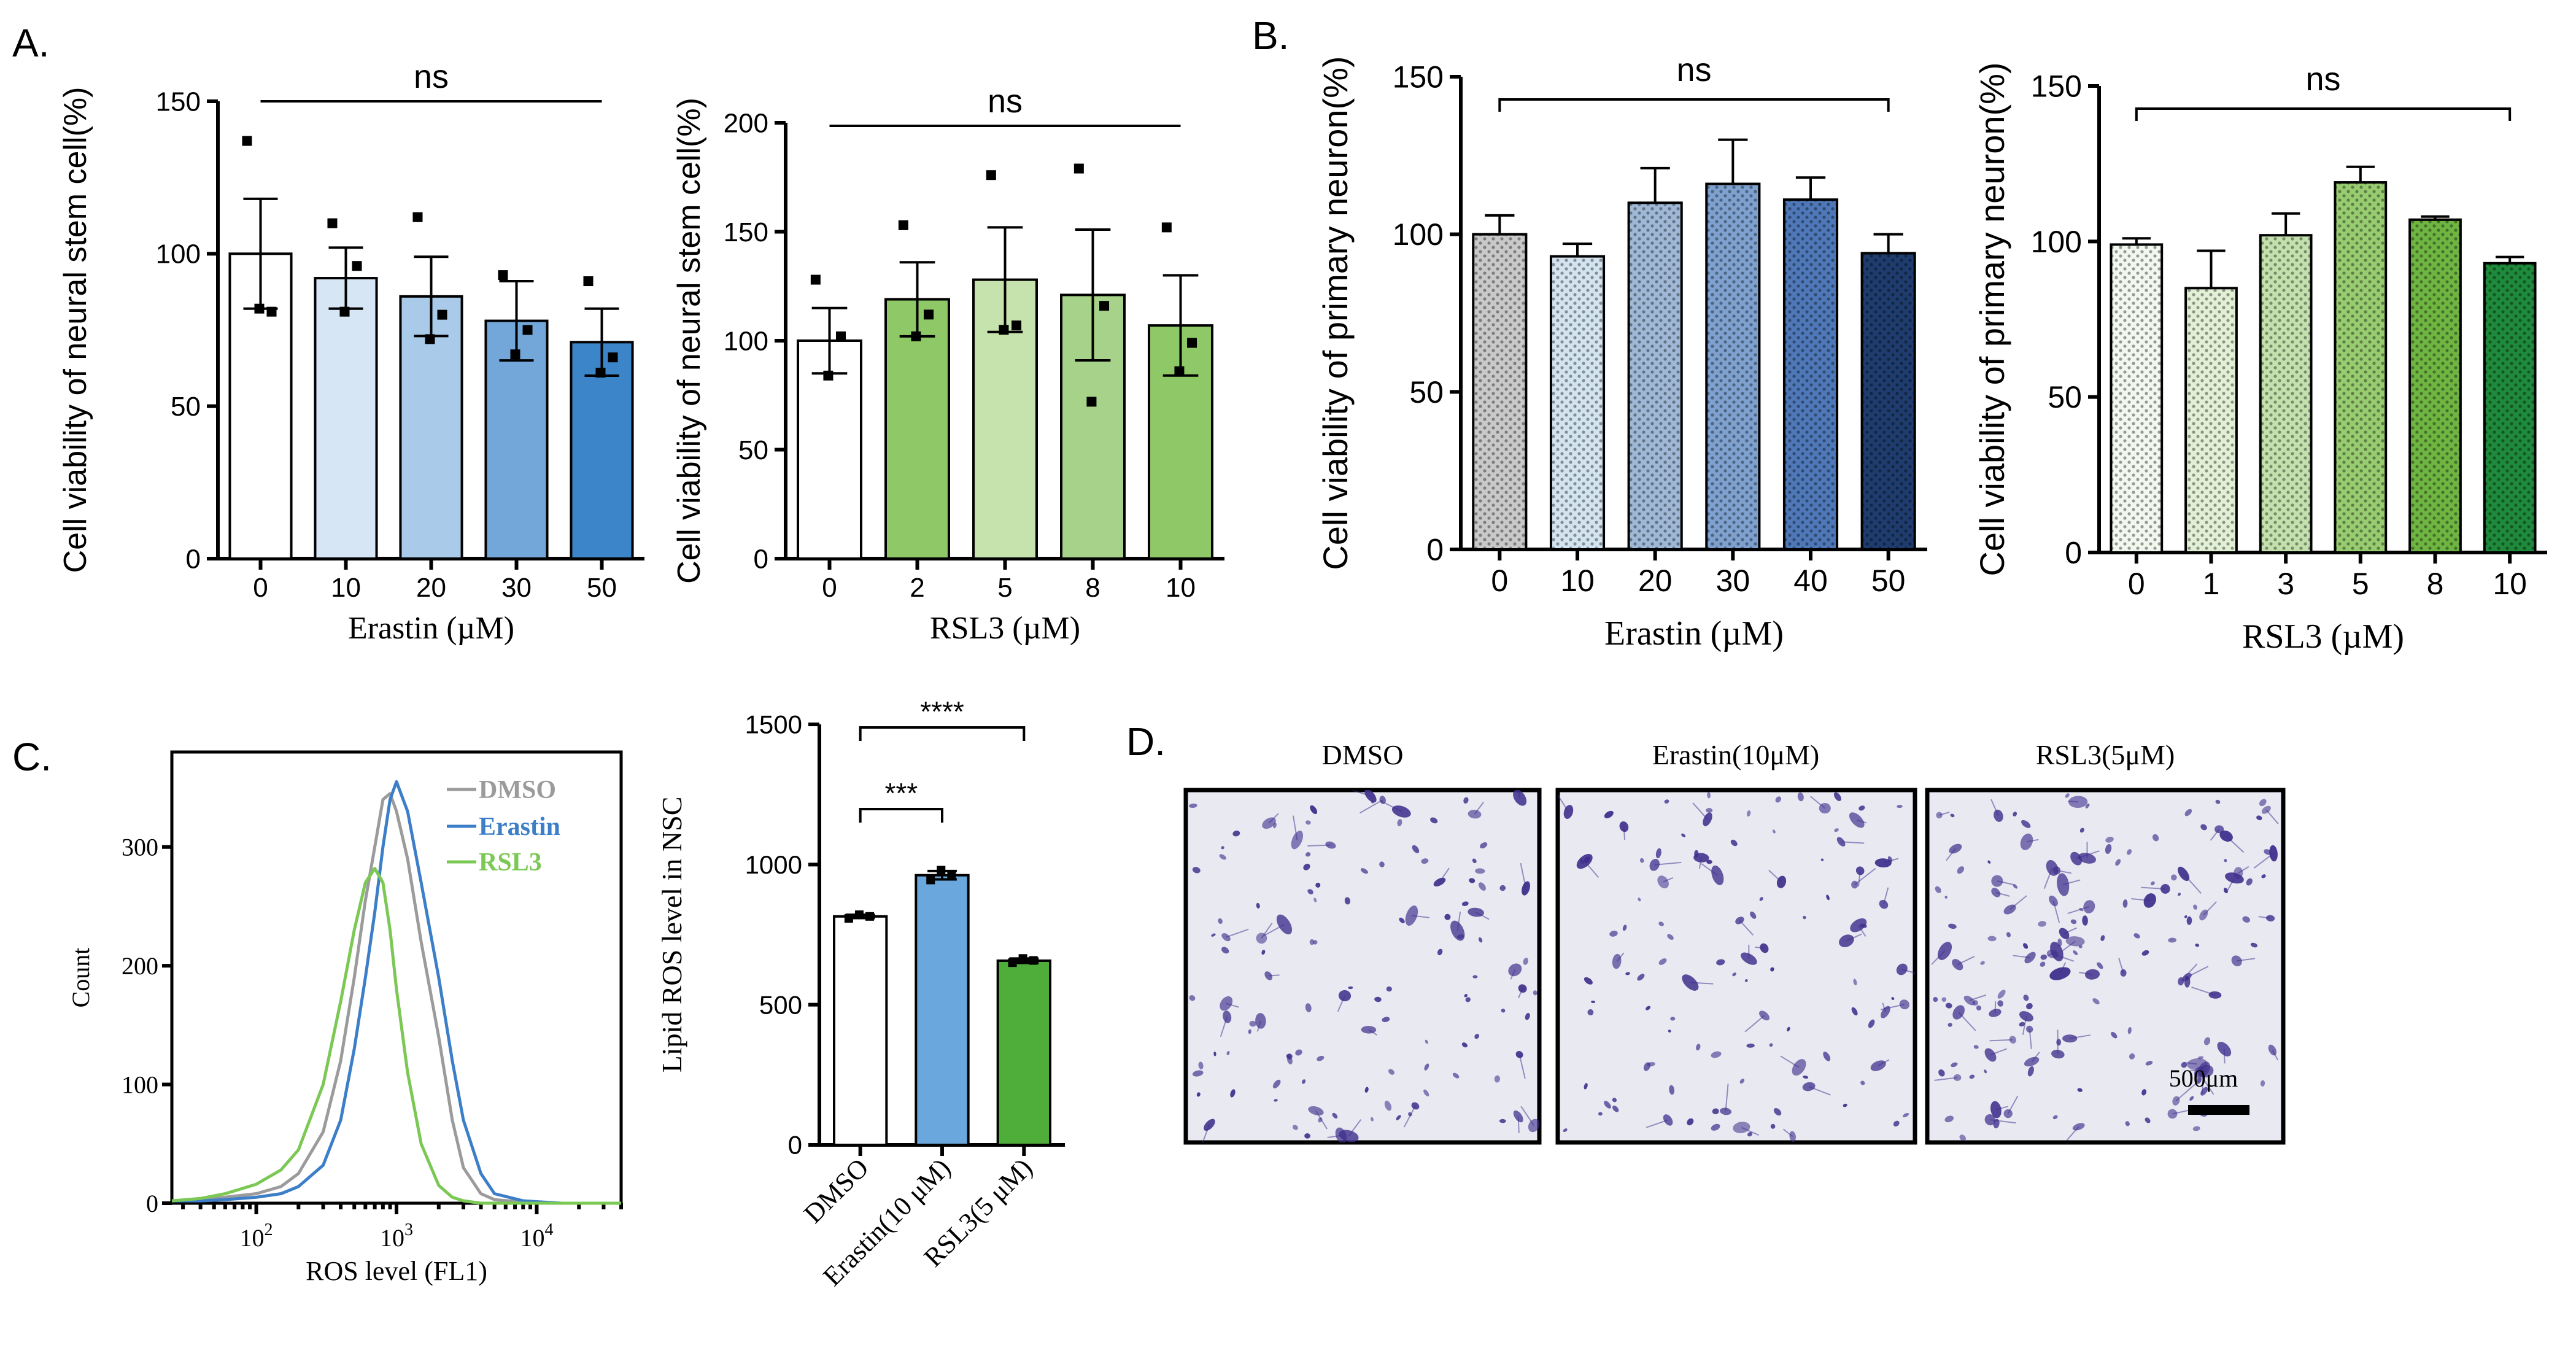 The height and width of the screenshot is (1353, 2576). I want to click on legend-label: RSL3, so click(510, 862).